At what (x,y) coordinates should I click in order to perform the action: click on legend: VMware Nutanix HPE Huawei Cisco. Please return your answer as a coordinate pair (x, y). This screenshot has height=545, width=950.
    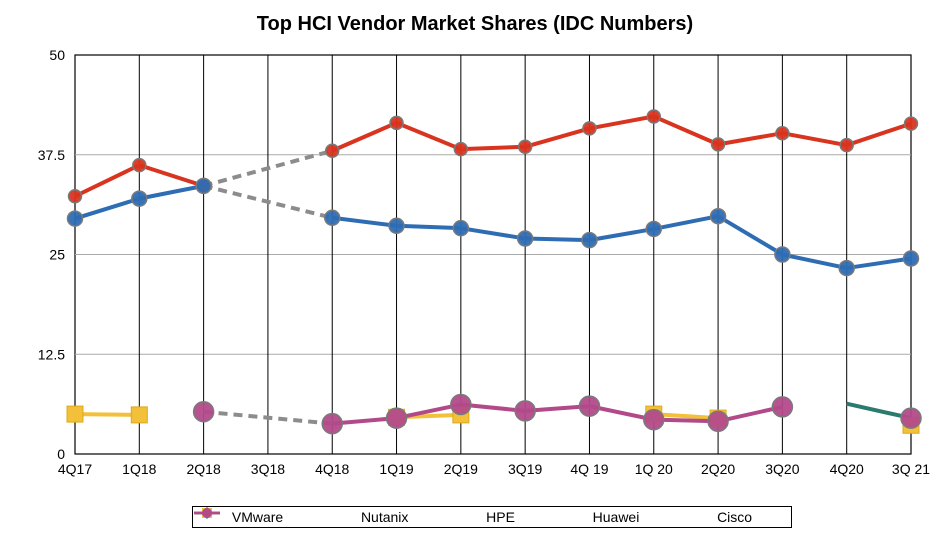
    Looking at the image, I should click on (492, 517).